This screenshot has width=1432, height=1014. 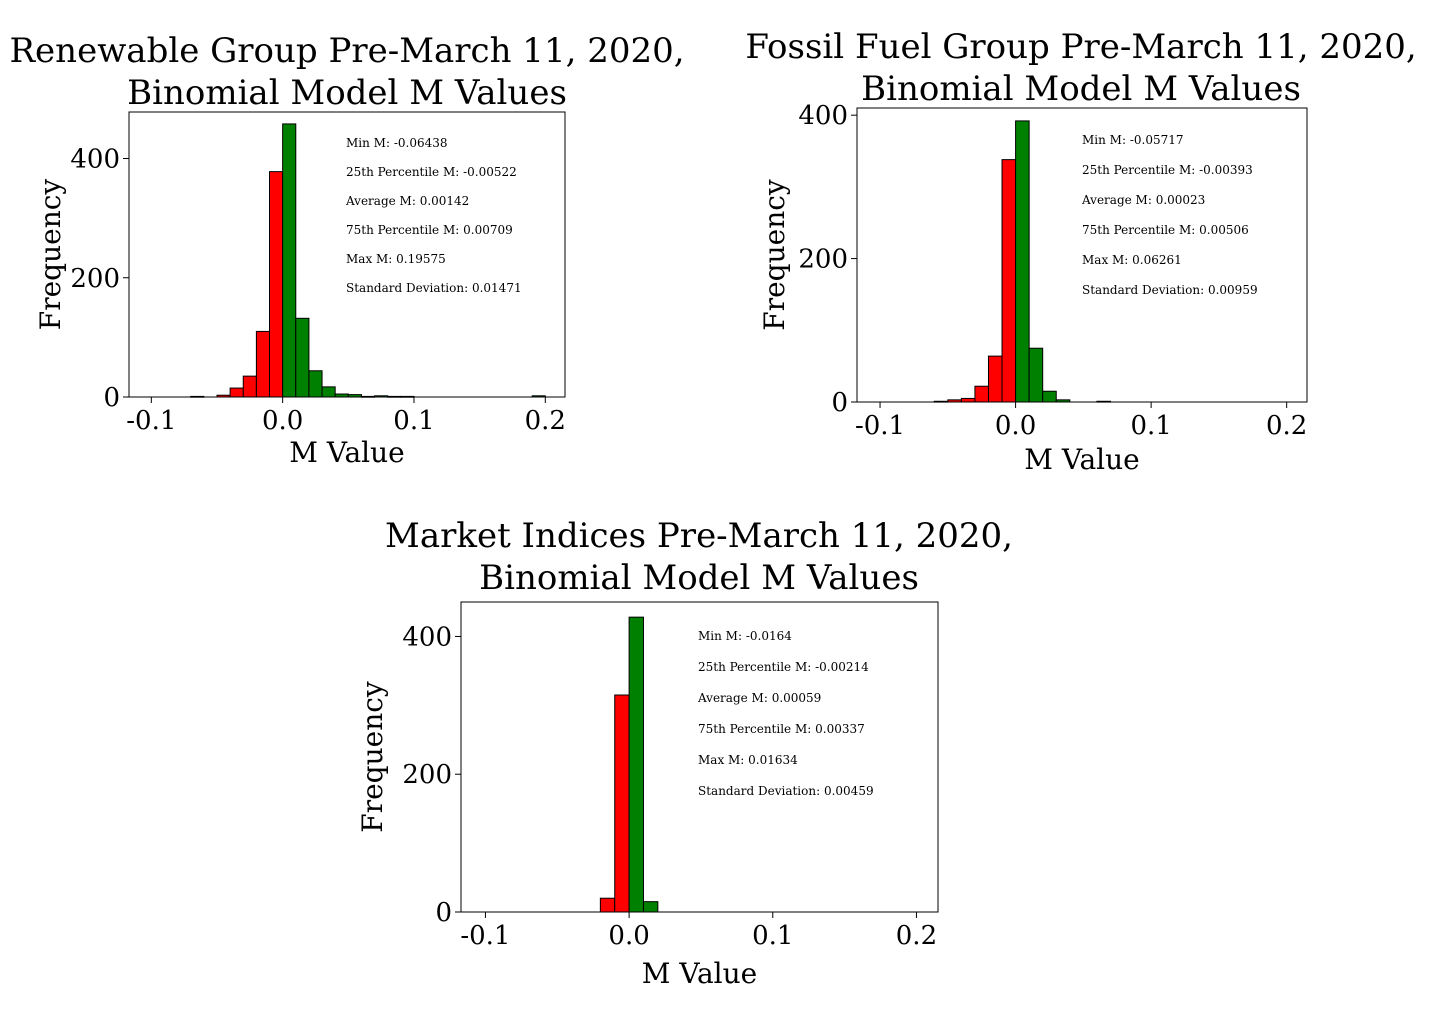 What do you see at coordinates (699, 536) in the screenshot?
I see `chart-title-line1: Market Indices Pre-March 11, 2020,` at bounding box center [699, 536].